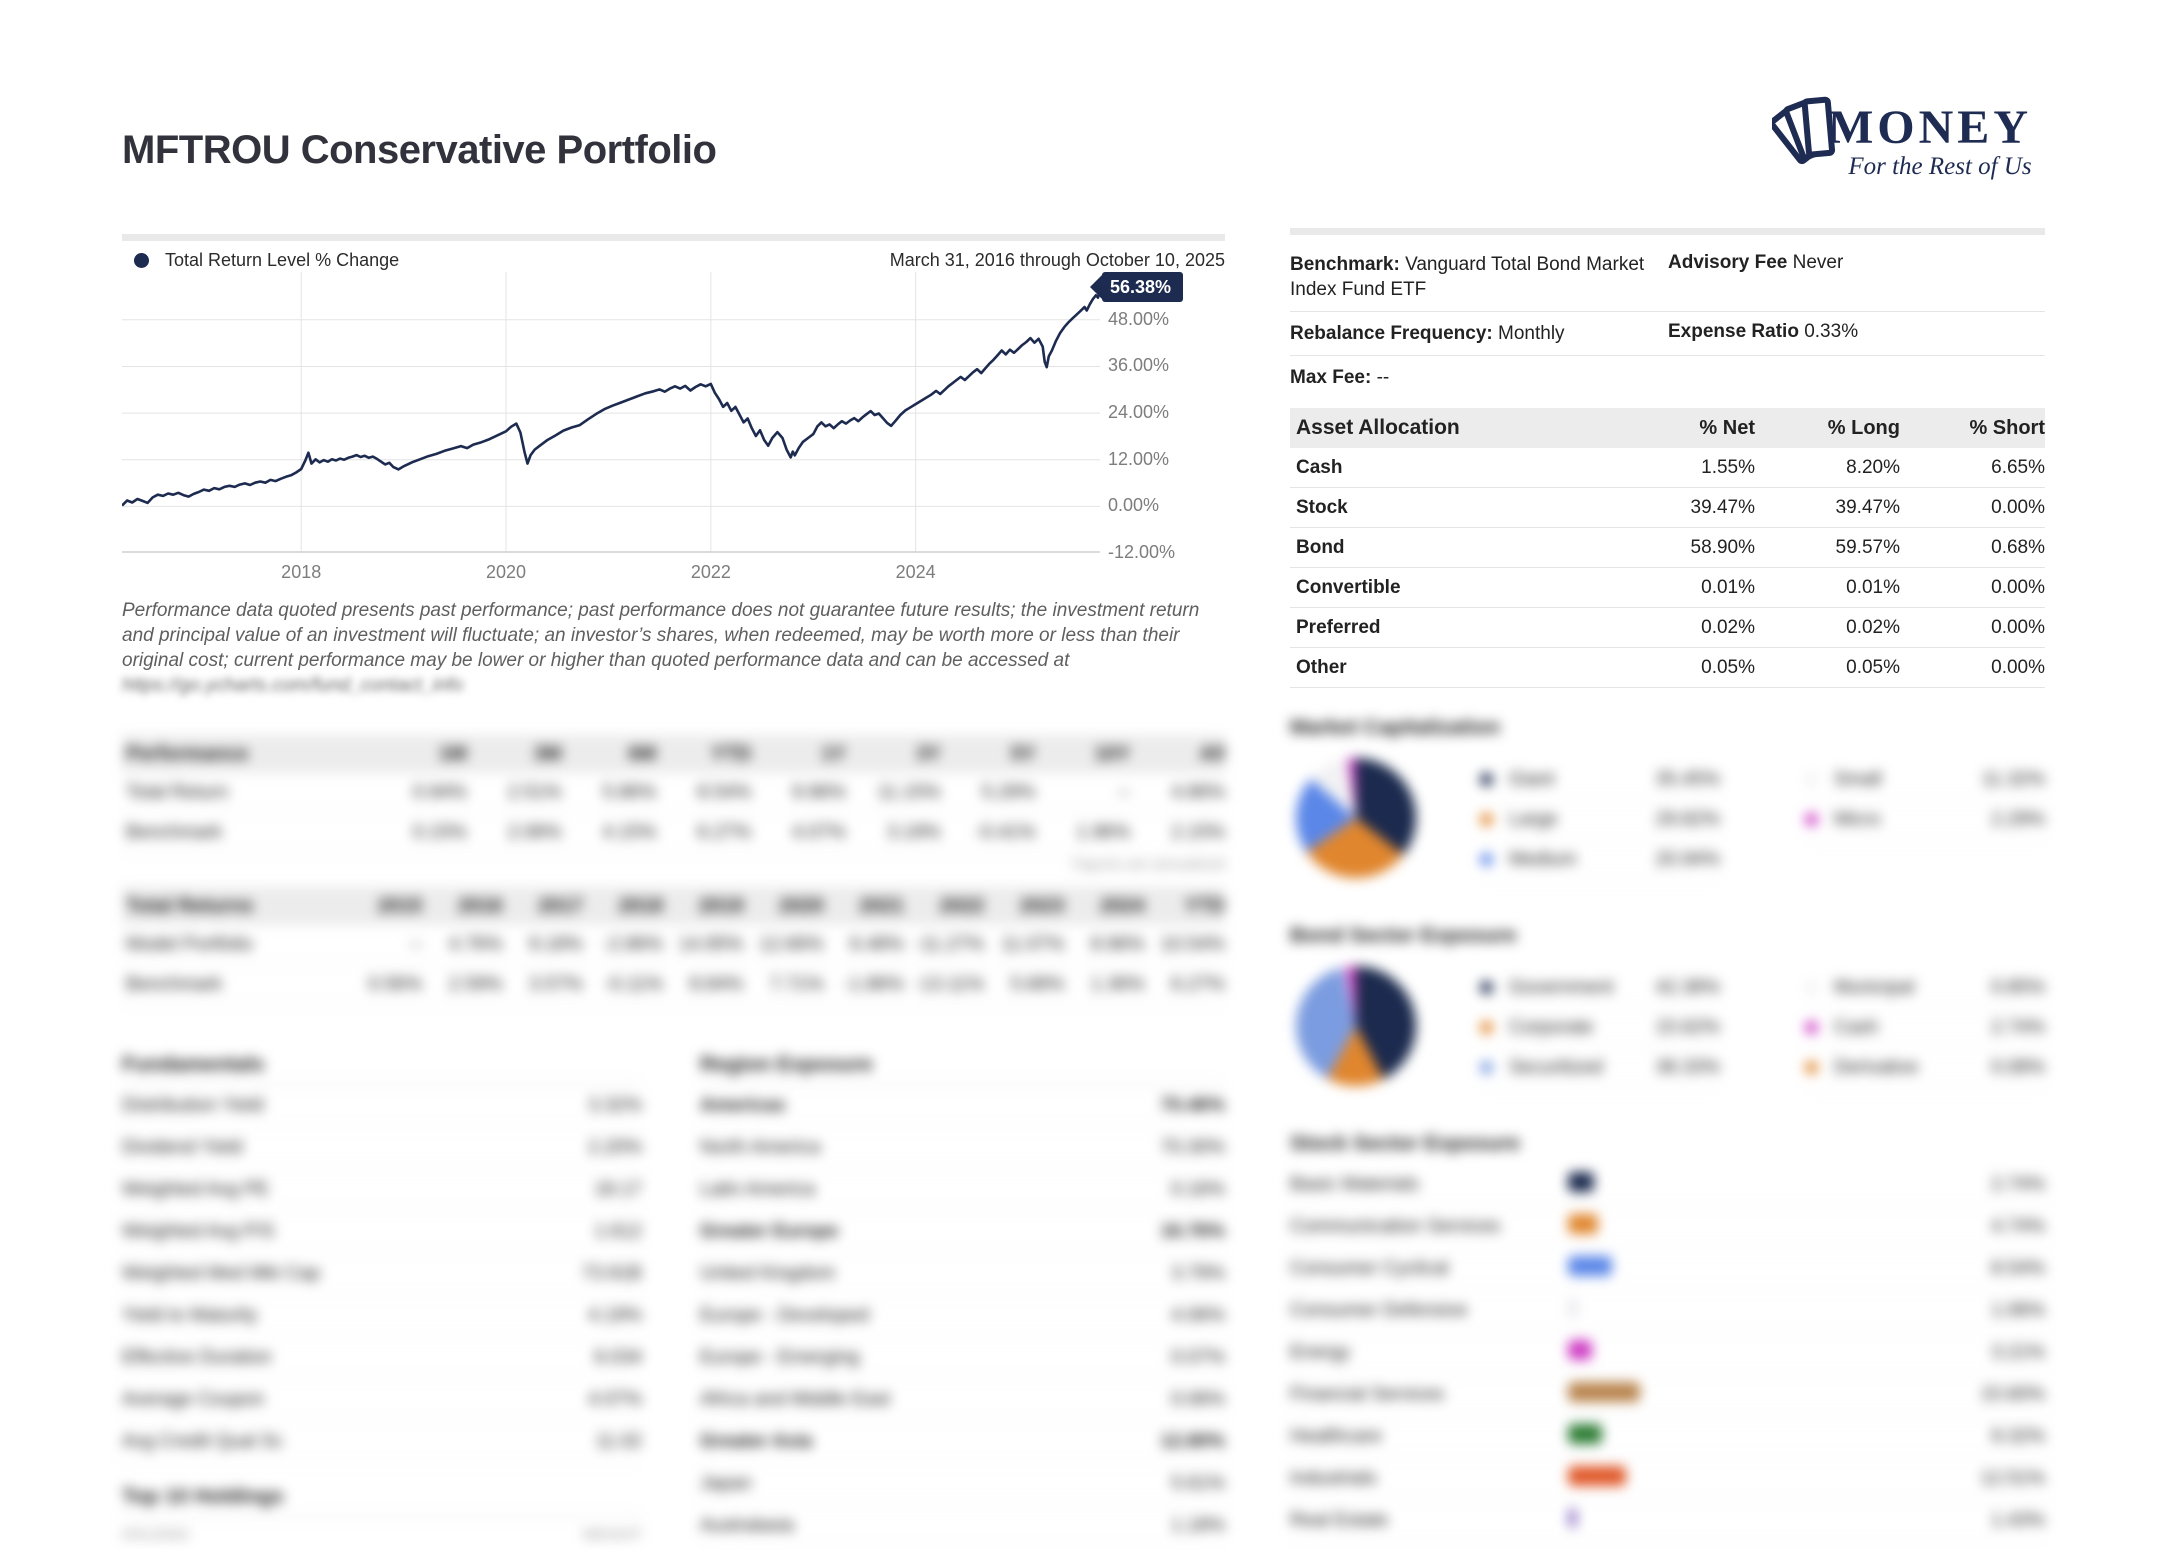 This screenshot has height=1550, width=2166. What do you see at coordinates (1354, 1184) in the screenshot?
I see `sector-label: Basic Materials` at bounding box center [1354, 1184].